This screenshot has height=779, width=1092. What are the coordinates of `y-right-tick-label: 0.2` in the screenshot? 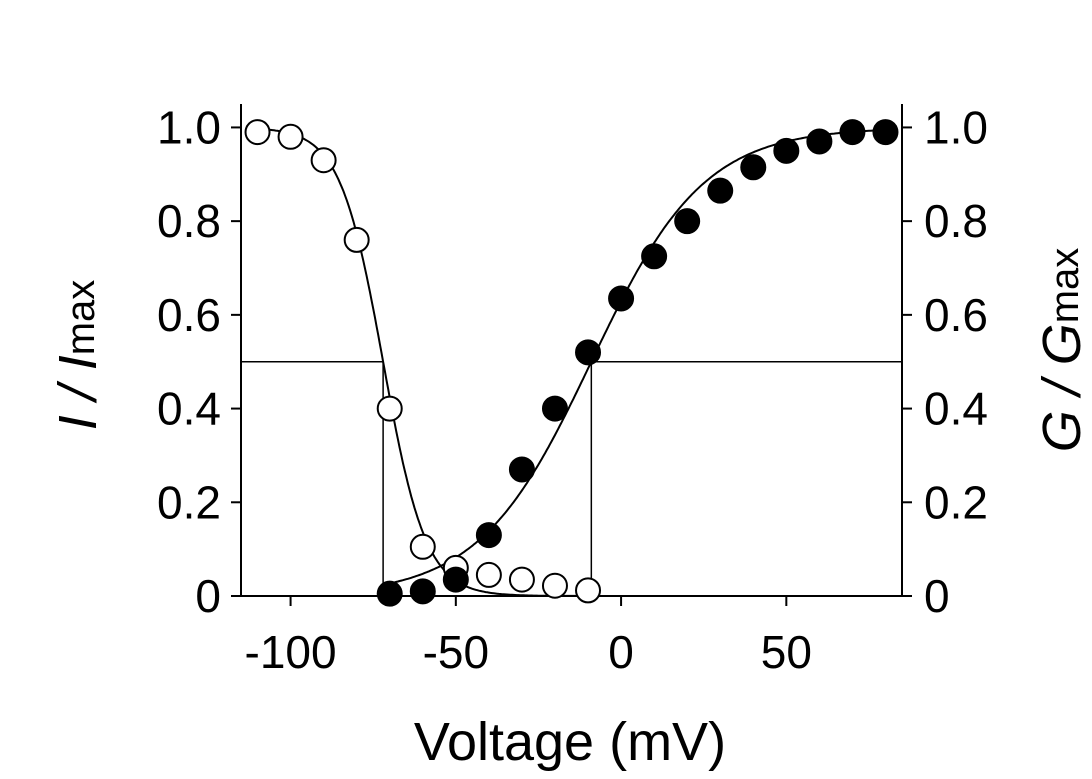 It's located at (956, 502).